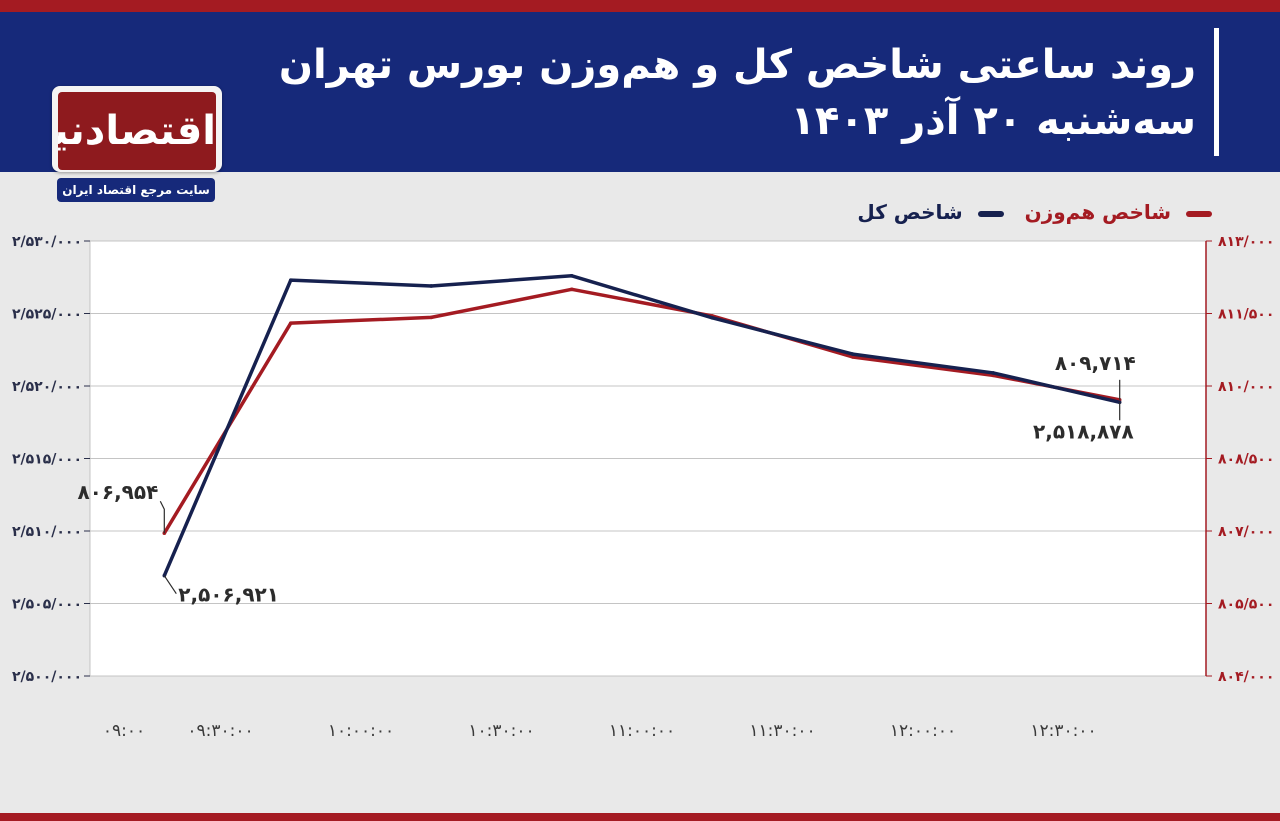 Image resolution: width=1280 pixels, height=821 pixels. Describe the element at coordinates (923, 731) in the screenshot. I see `x-tick-label: ۱۲:۰۰:۰۰` at that location.